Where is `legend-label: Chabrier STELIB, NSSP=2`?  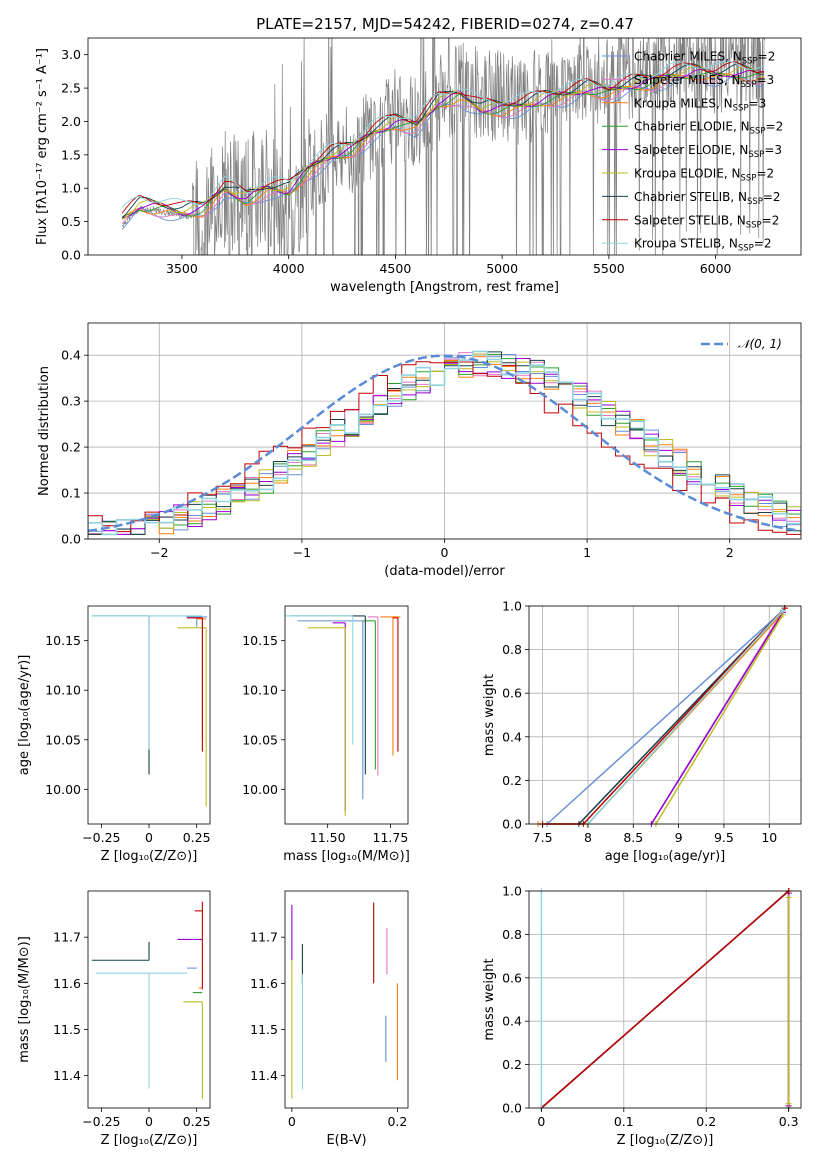 legend-label: Chabrier STELIB, NSSP=2 is located at coordinates (707, 198).